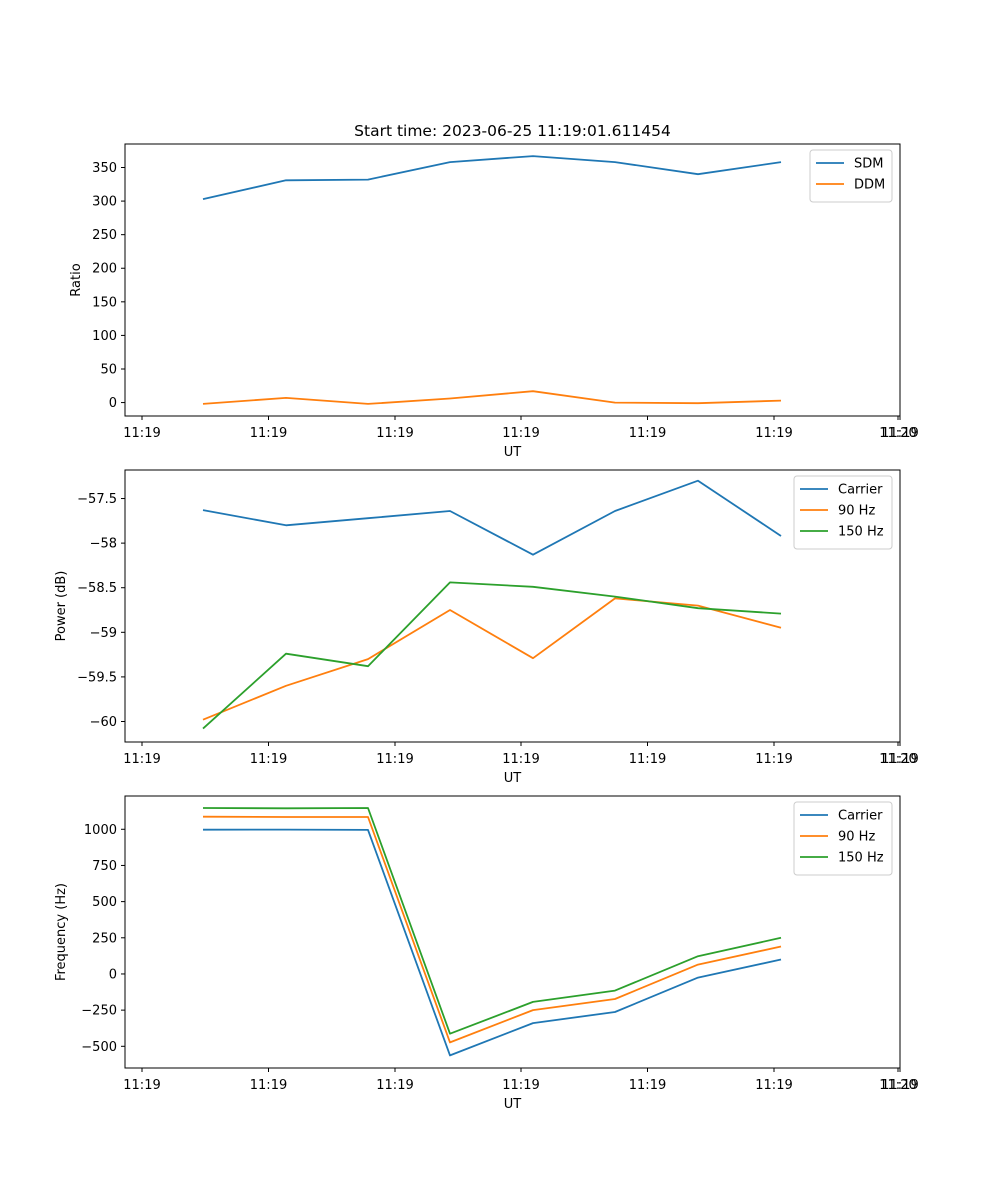  Describe the element at coordinates (104, 269) in the screenshot. I see `y-tick-label: 200` at that location.